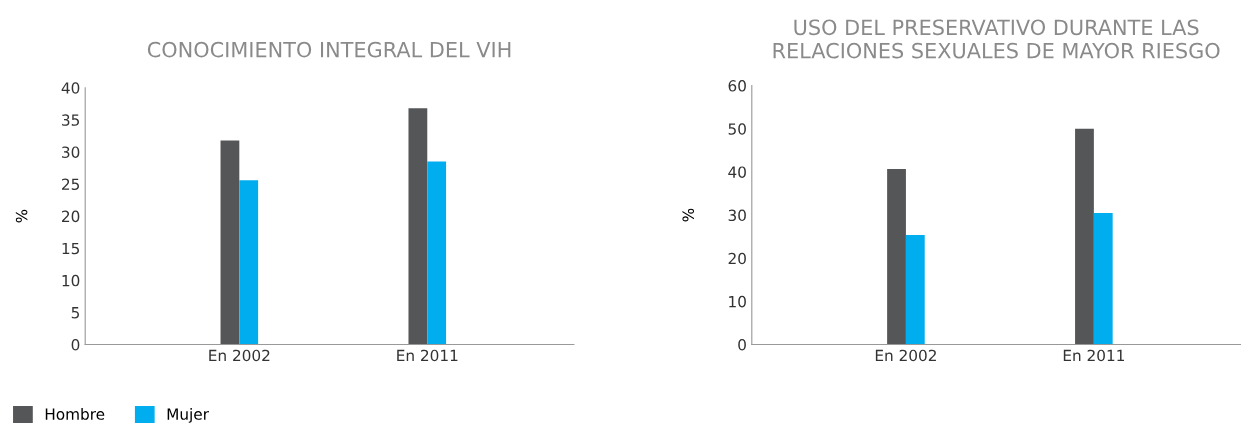  Describe the element at coordinates (737, 129) in the screenshot. I see `y-tick-label: 50` at that location.